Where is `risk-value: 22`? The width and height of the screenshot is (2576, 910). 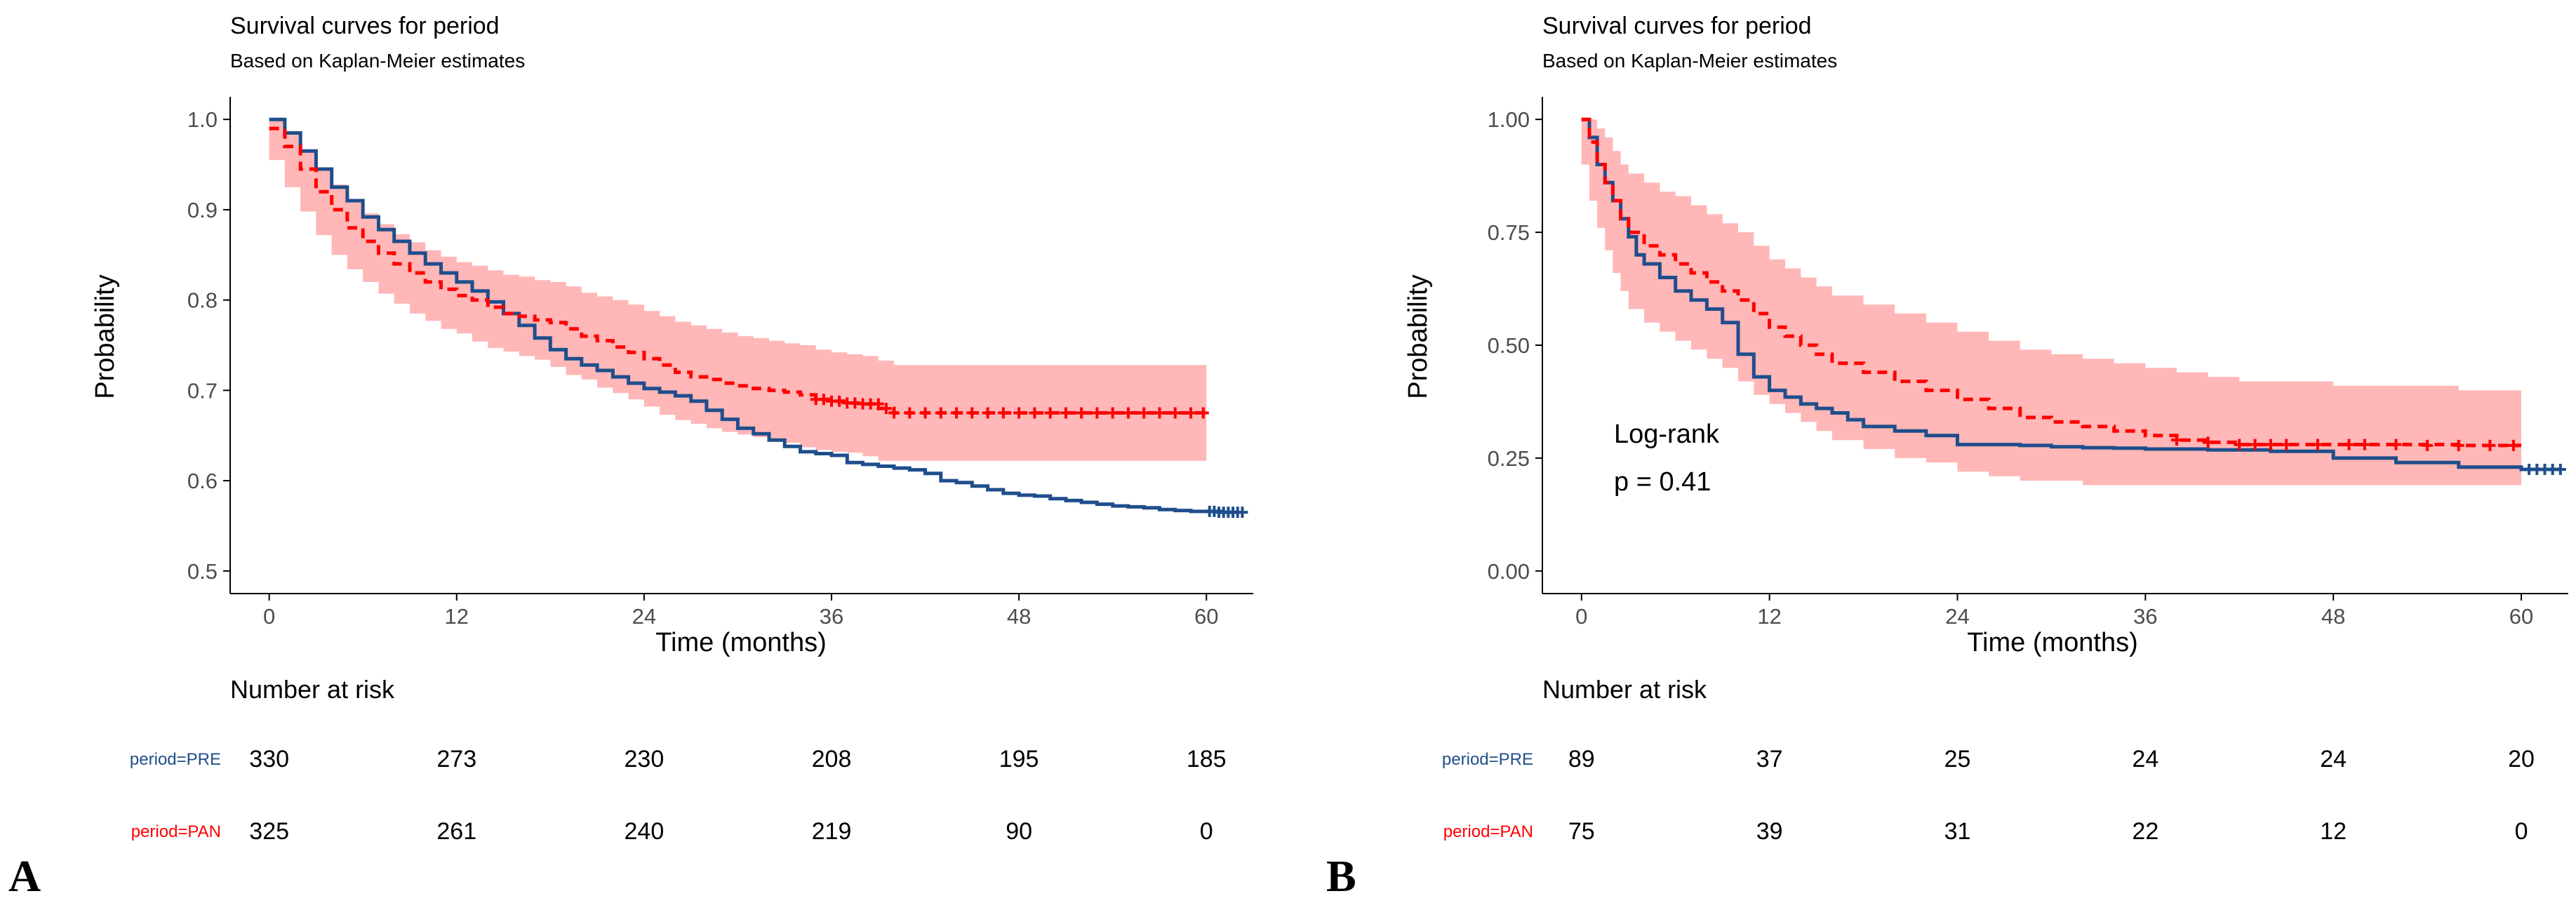
risk-value: 22 is located at coordinates (2145, 832).